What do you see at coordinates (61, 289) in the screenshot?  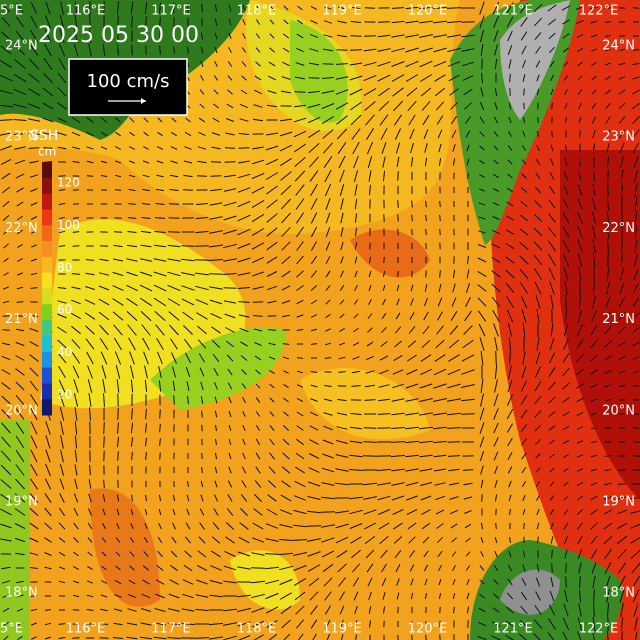 I see `colorbar: 120 100 80 60 40 20` at bounding box center [61, 289].